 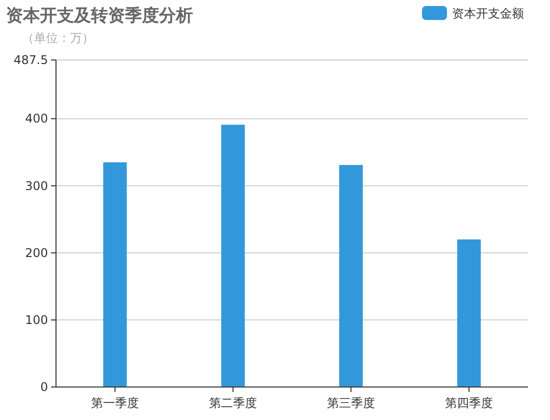 What do you see at coordinates (115, 403) in the screenshot?
I see `x-tick-label: 第一季度` at bounding box center [115, 403].